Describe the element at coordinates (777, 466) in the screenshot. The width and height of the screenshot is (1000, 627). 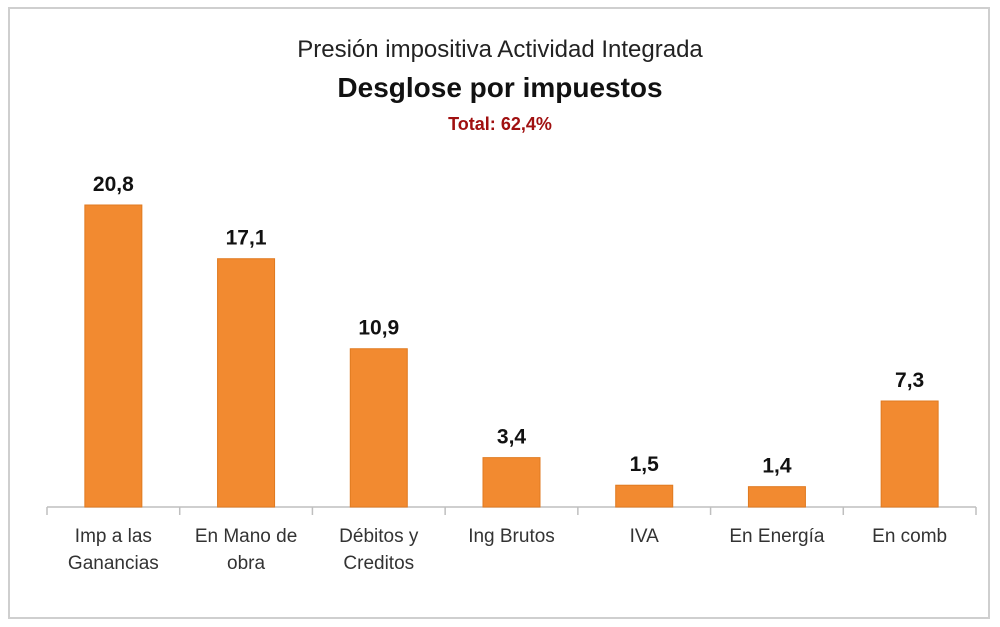
I see `data-label: 1,4` at that location.